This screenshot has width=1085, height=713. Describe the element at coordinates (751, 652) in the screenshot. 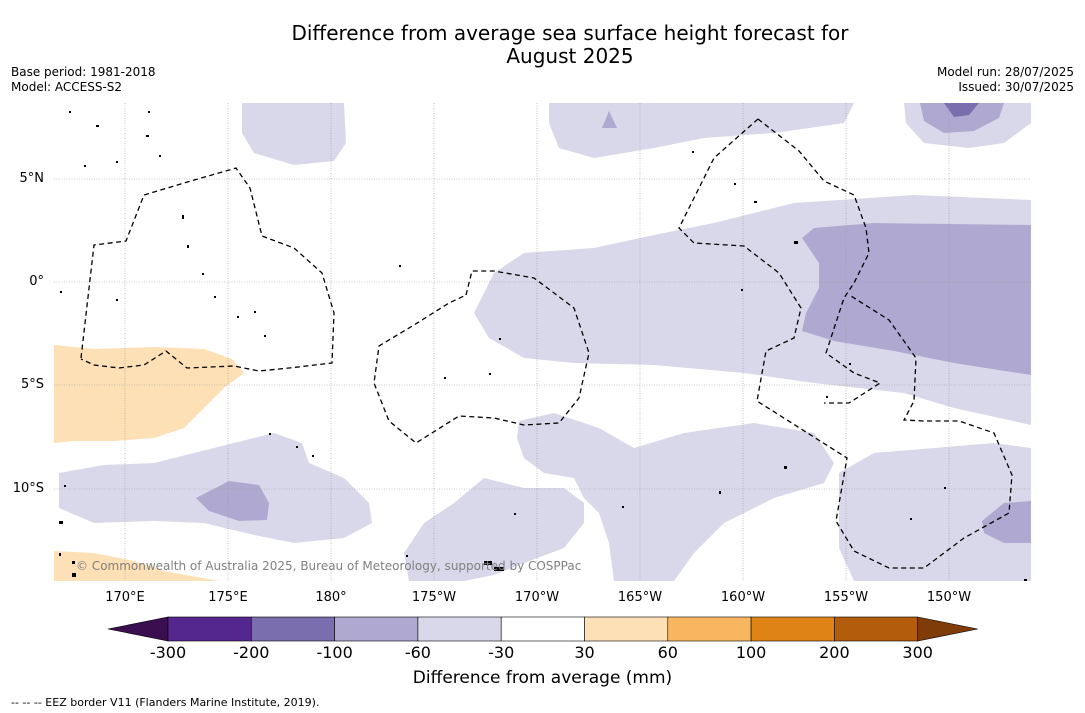

I see `colorbar-tick-label: 100` at that location.